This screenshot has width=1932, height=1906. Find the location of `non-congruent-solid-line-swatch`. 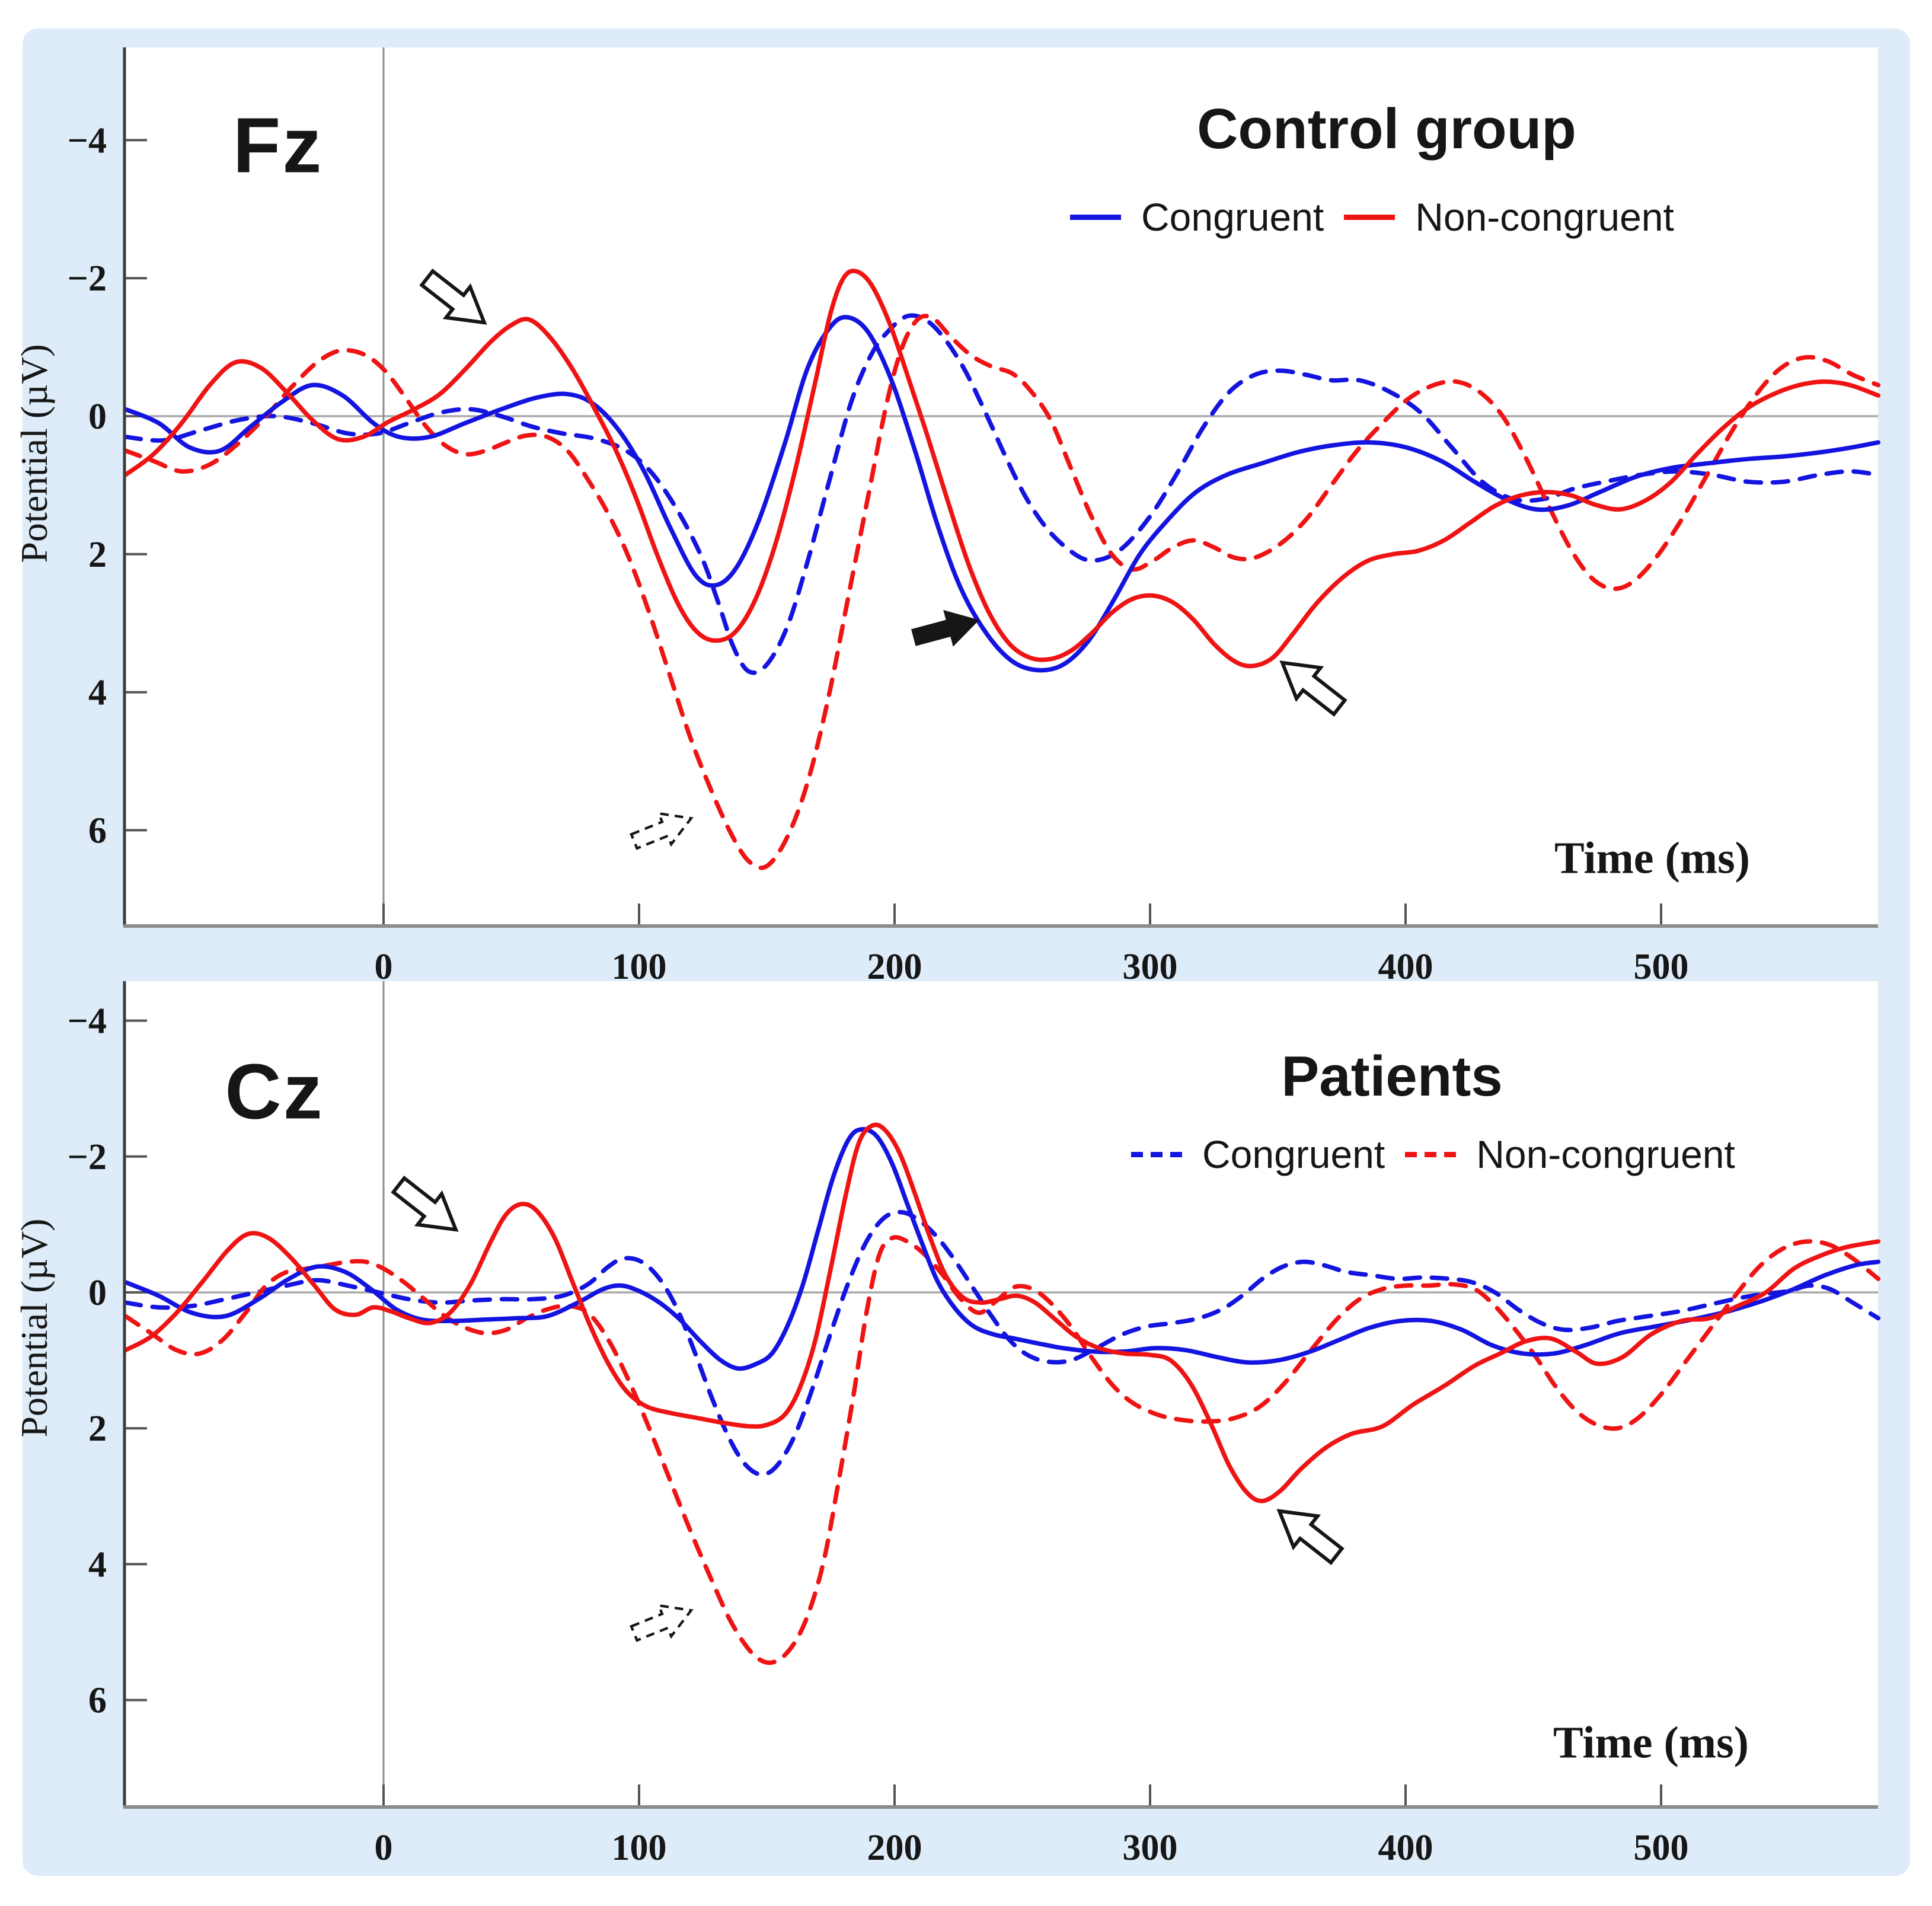

non-congruent-solid-line-swatch is located at coordinates (1369, 217).